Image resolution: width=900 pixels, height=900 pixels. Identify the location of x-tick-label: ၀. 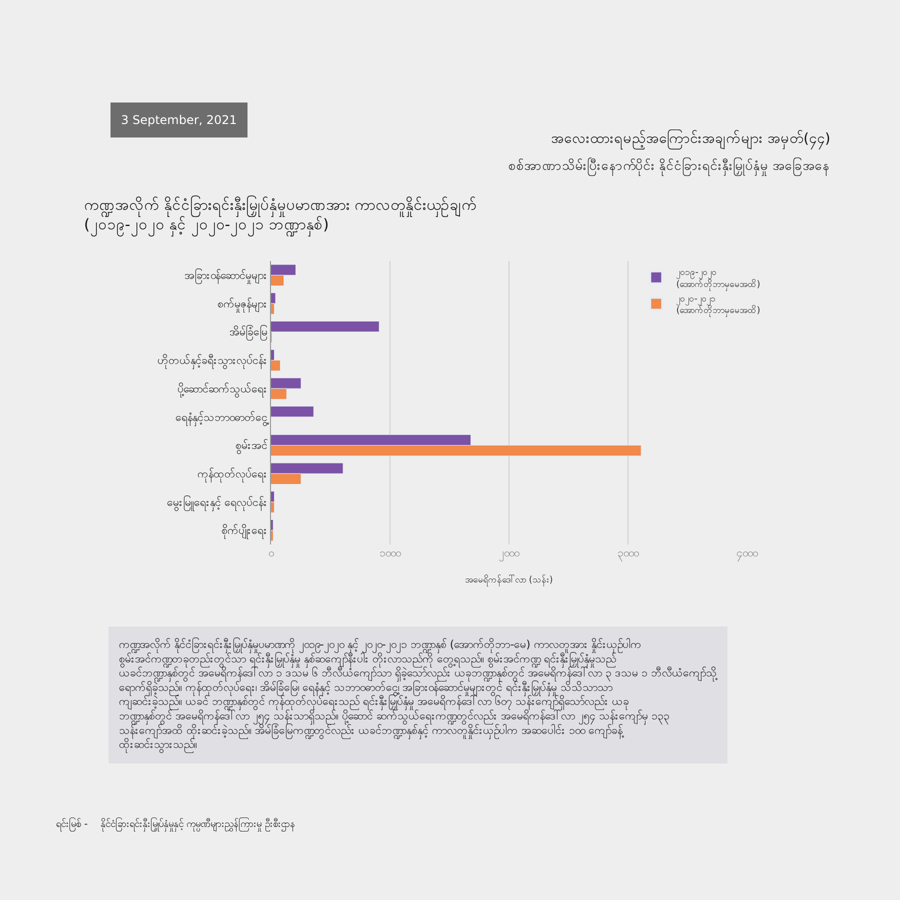
(271, 553).